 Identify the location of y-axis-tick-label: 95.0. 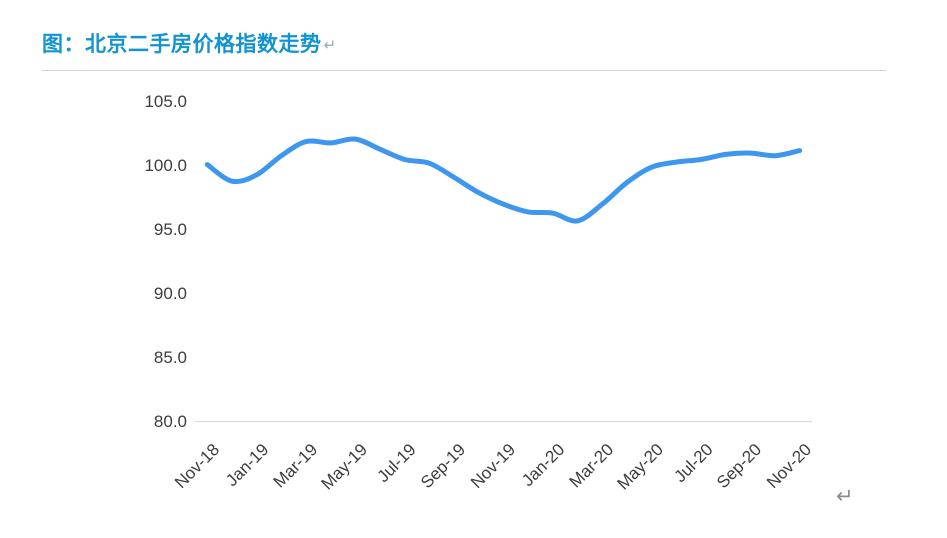
(170, 229).